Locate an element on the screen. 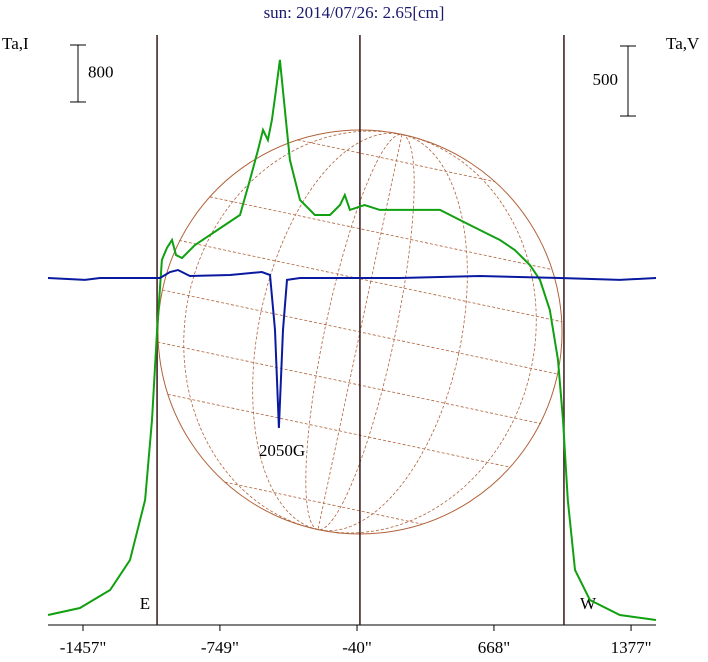  x-tick-label: 668" is located at coordinates (494, 647).